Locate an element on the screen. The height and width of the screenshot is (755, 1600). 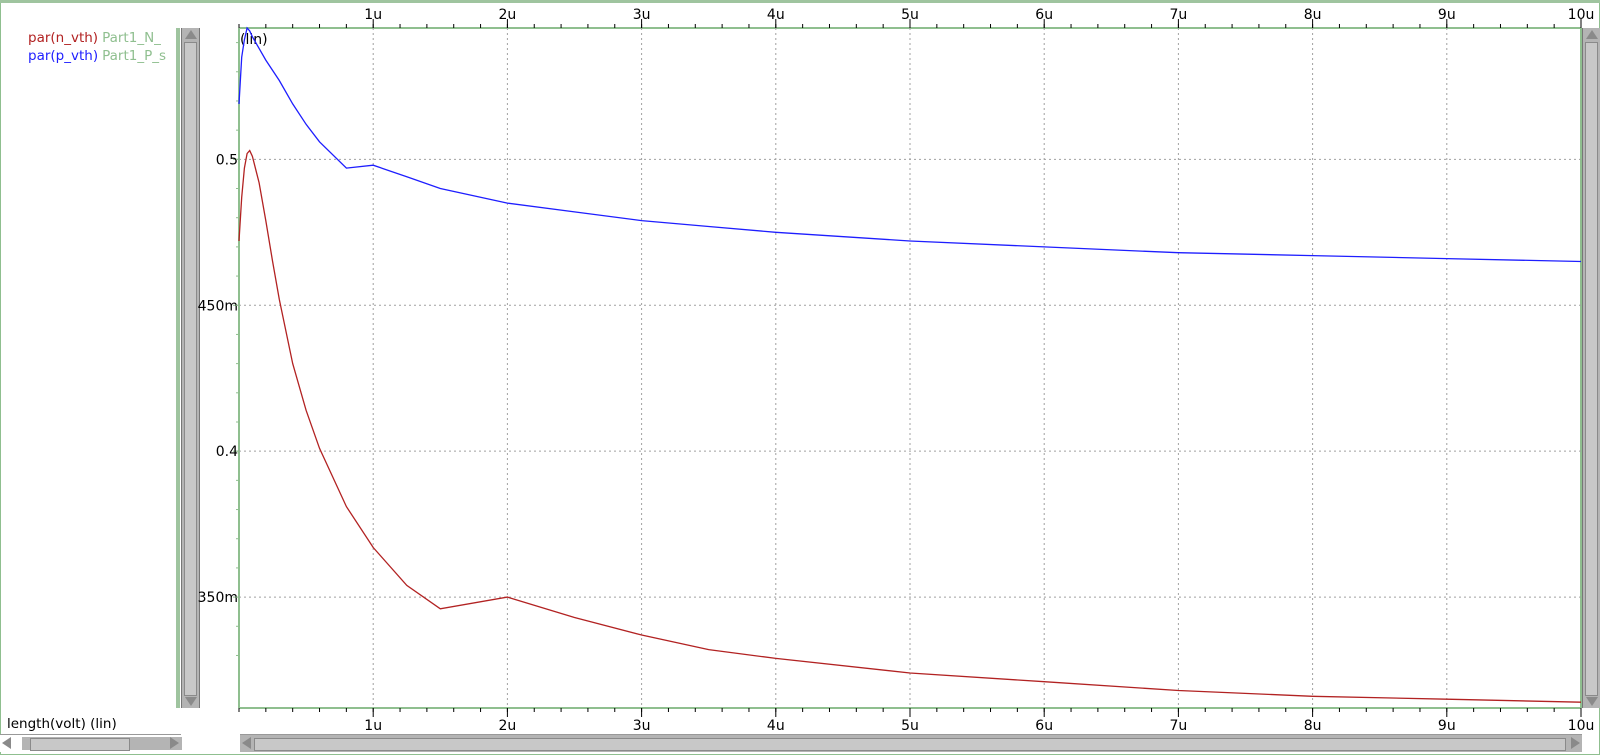
legend-splitter is located at coordinates (178, 368).